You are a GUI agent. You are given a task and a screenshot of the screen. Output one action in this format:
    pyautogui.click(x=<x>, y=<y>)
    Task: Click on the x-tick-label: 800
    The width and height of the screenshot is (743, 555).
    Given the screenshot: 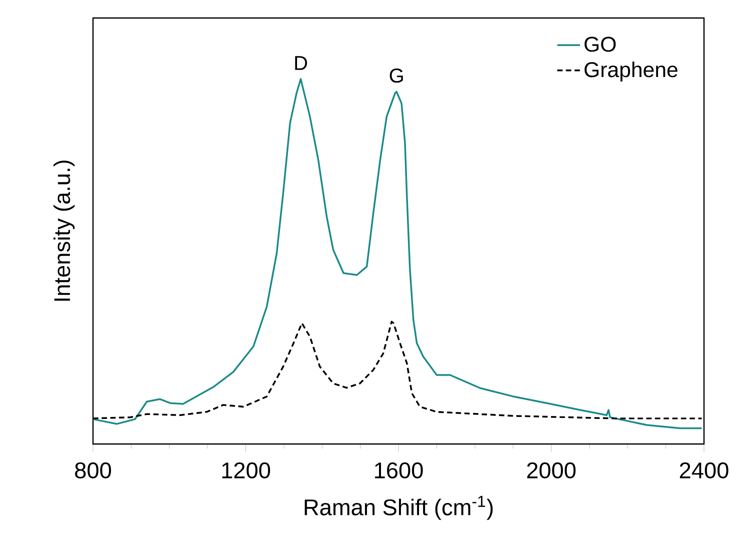 What is the action you would take?
    pyautogui.click(x=93, y=470)
    